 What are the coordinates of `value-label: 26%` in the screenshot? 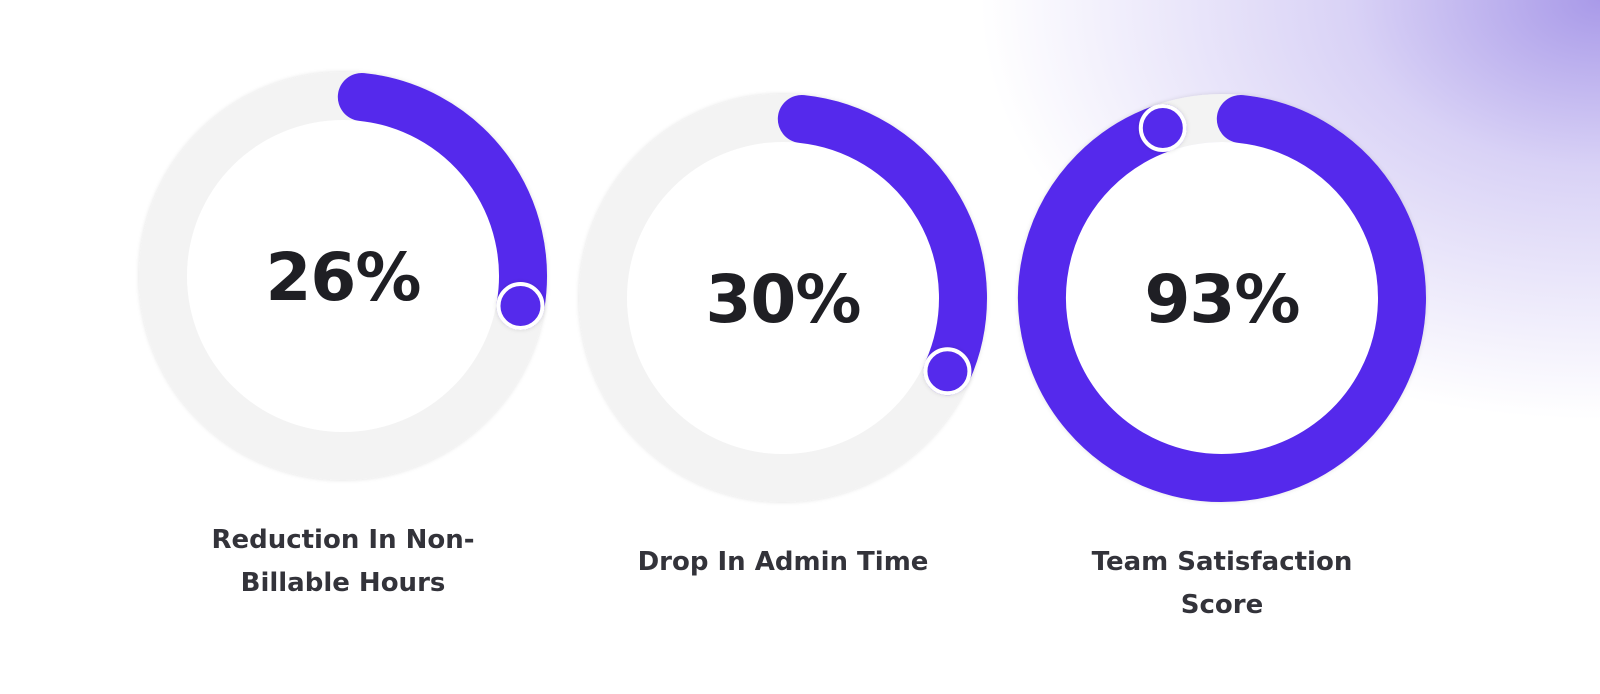 It's located at (343, 277).